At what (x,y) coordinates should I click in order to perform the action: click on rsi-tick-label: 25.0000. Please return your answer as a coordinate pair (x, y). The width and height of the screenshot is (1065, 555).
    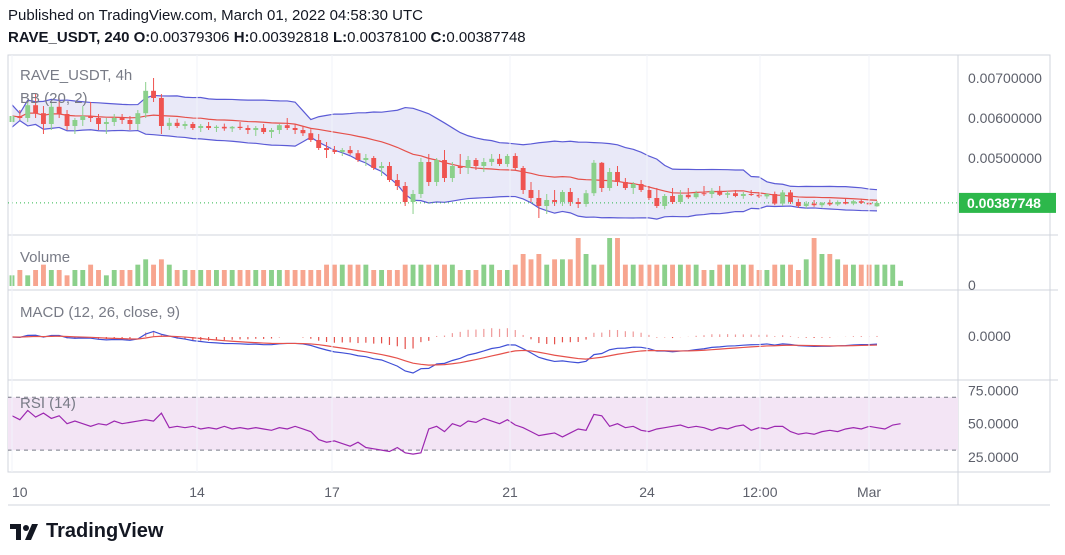
    Looking at the image, I should click on (993, 457).